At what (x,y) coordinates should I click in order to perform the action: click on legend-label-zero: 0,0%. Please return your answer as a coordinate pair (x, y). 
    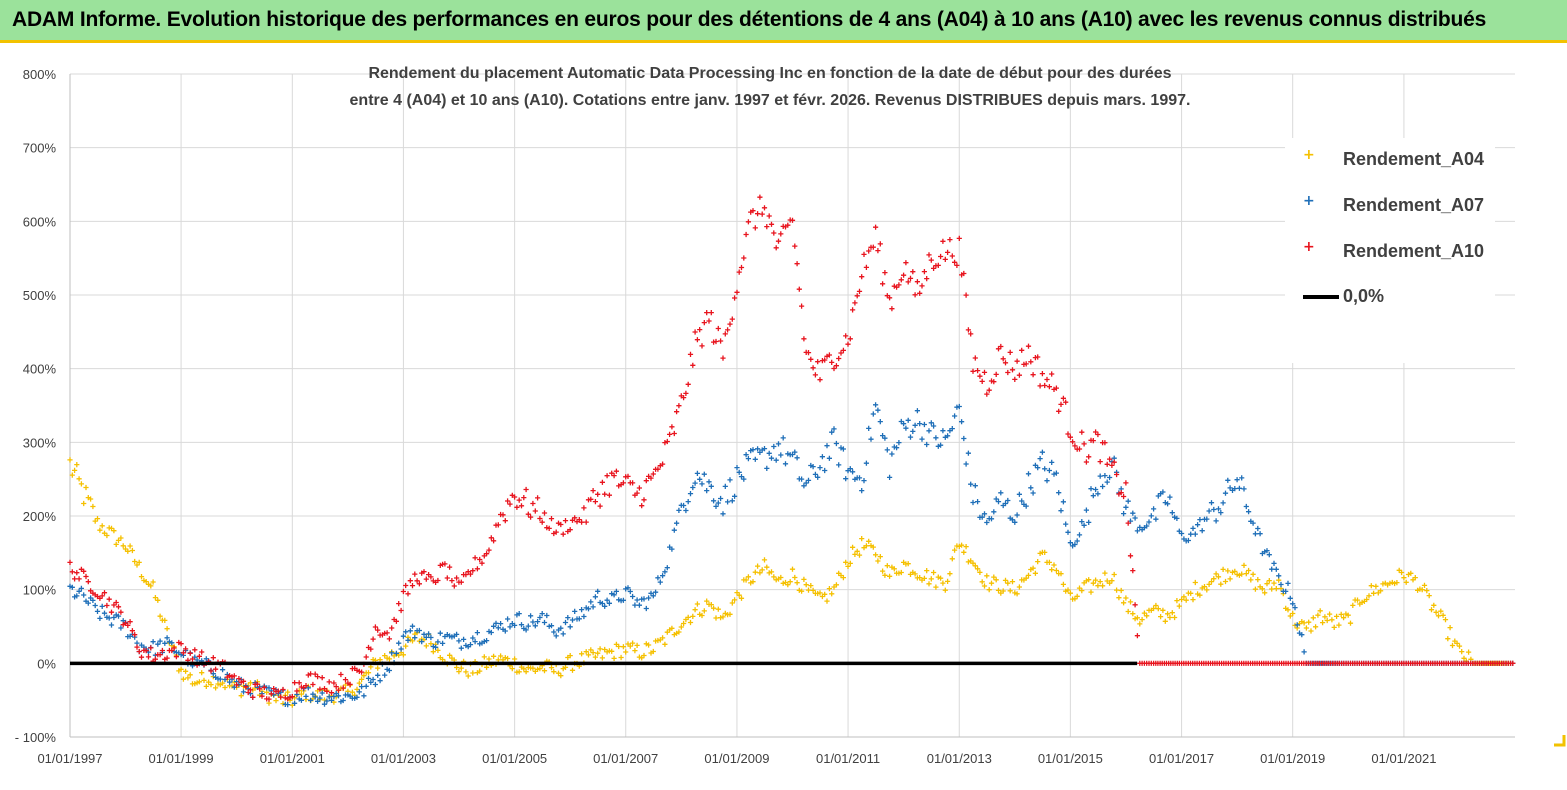
    Looking at the image, I should click on (1364, 296).